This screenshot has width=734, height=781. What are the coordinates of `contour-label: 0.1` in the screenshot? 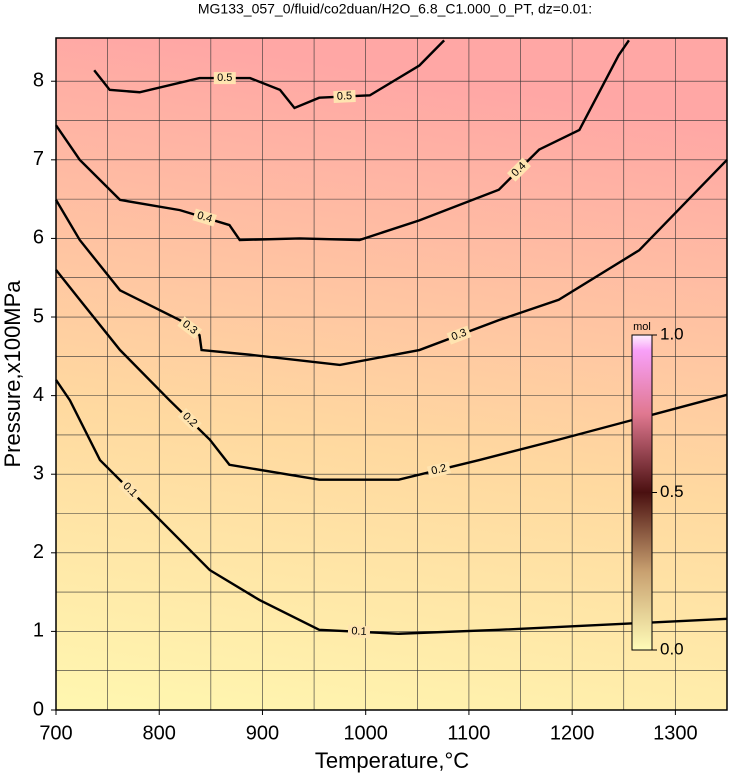 It's located at (359, 631).